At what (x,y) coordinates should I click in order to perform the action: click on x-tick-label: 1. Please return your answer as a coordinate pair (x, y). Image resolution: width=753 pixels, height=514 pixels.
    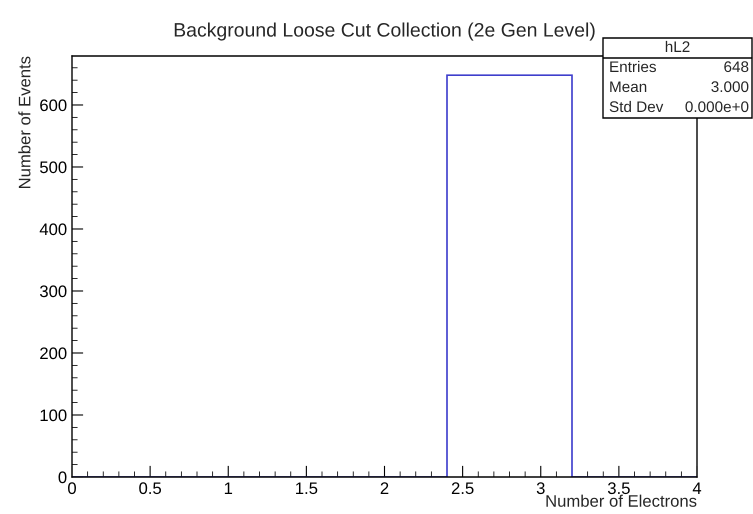
    Looking at the image, I should click on (228, 488).